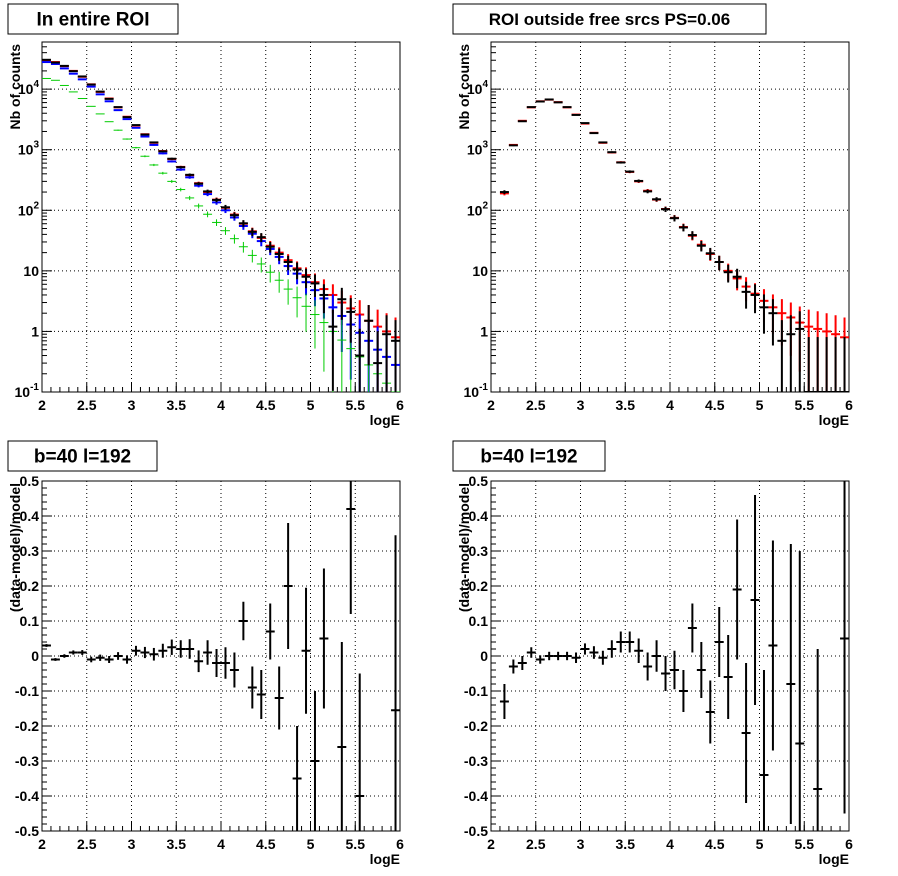  I want to click on x-tick-label: 4, so click(221, 405).